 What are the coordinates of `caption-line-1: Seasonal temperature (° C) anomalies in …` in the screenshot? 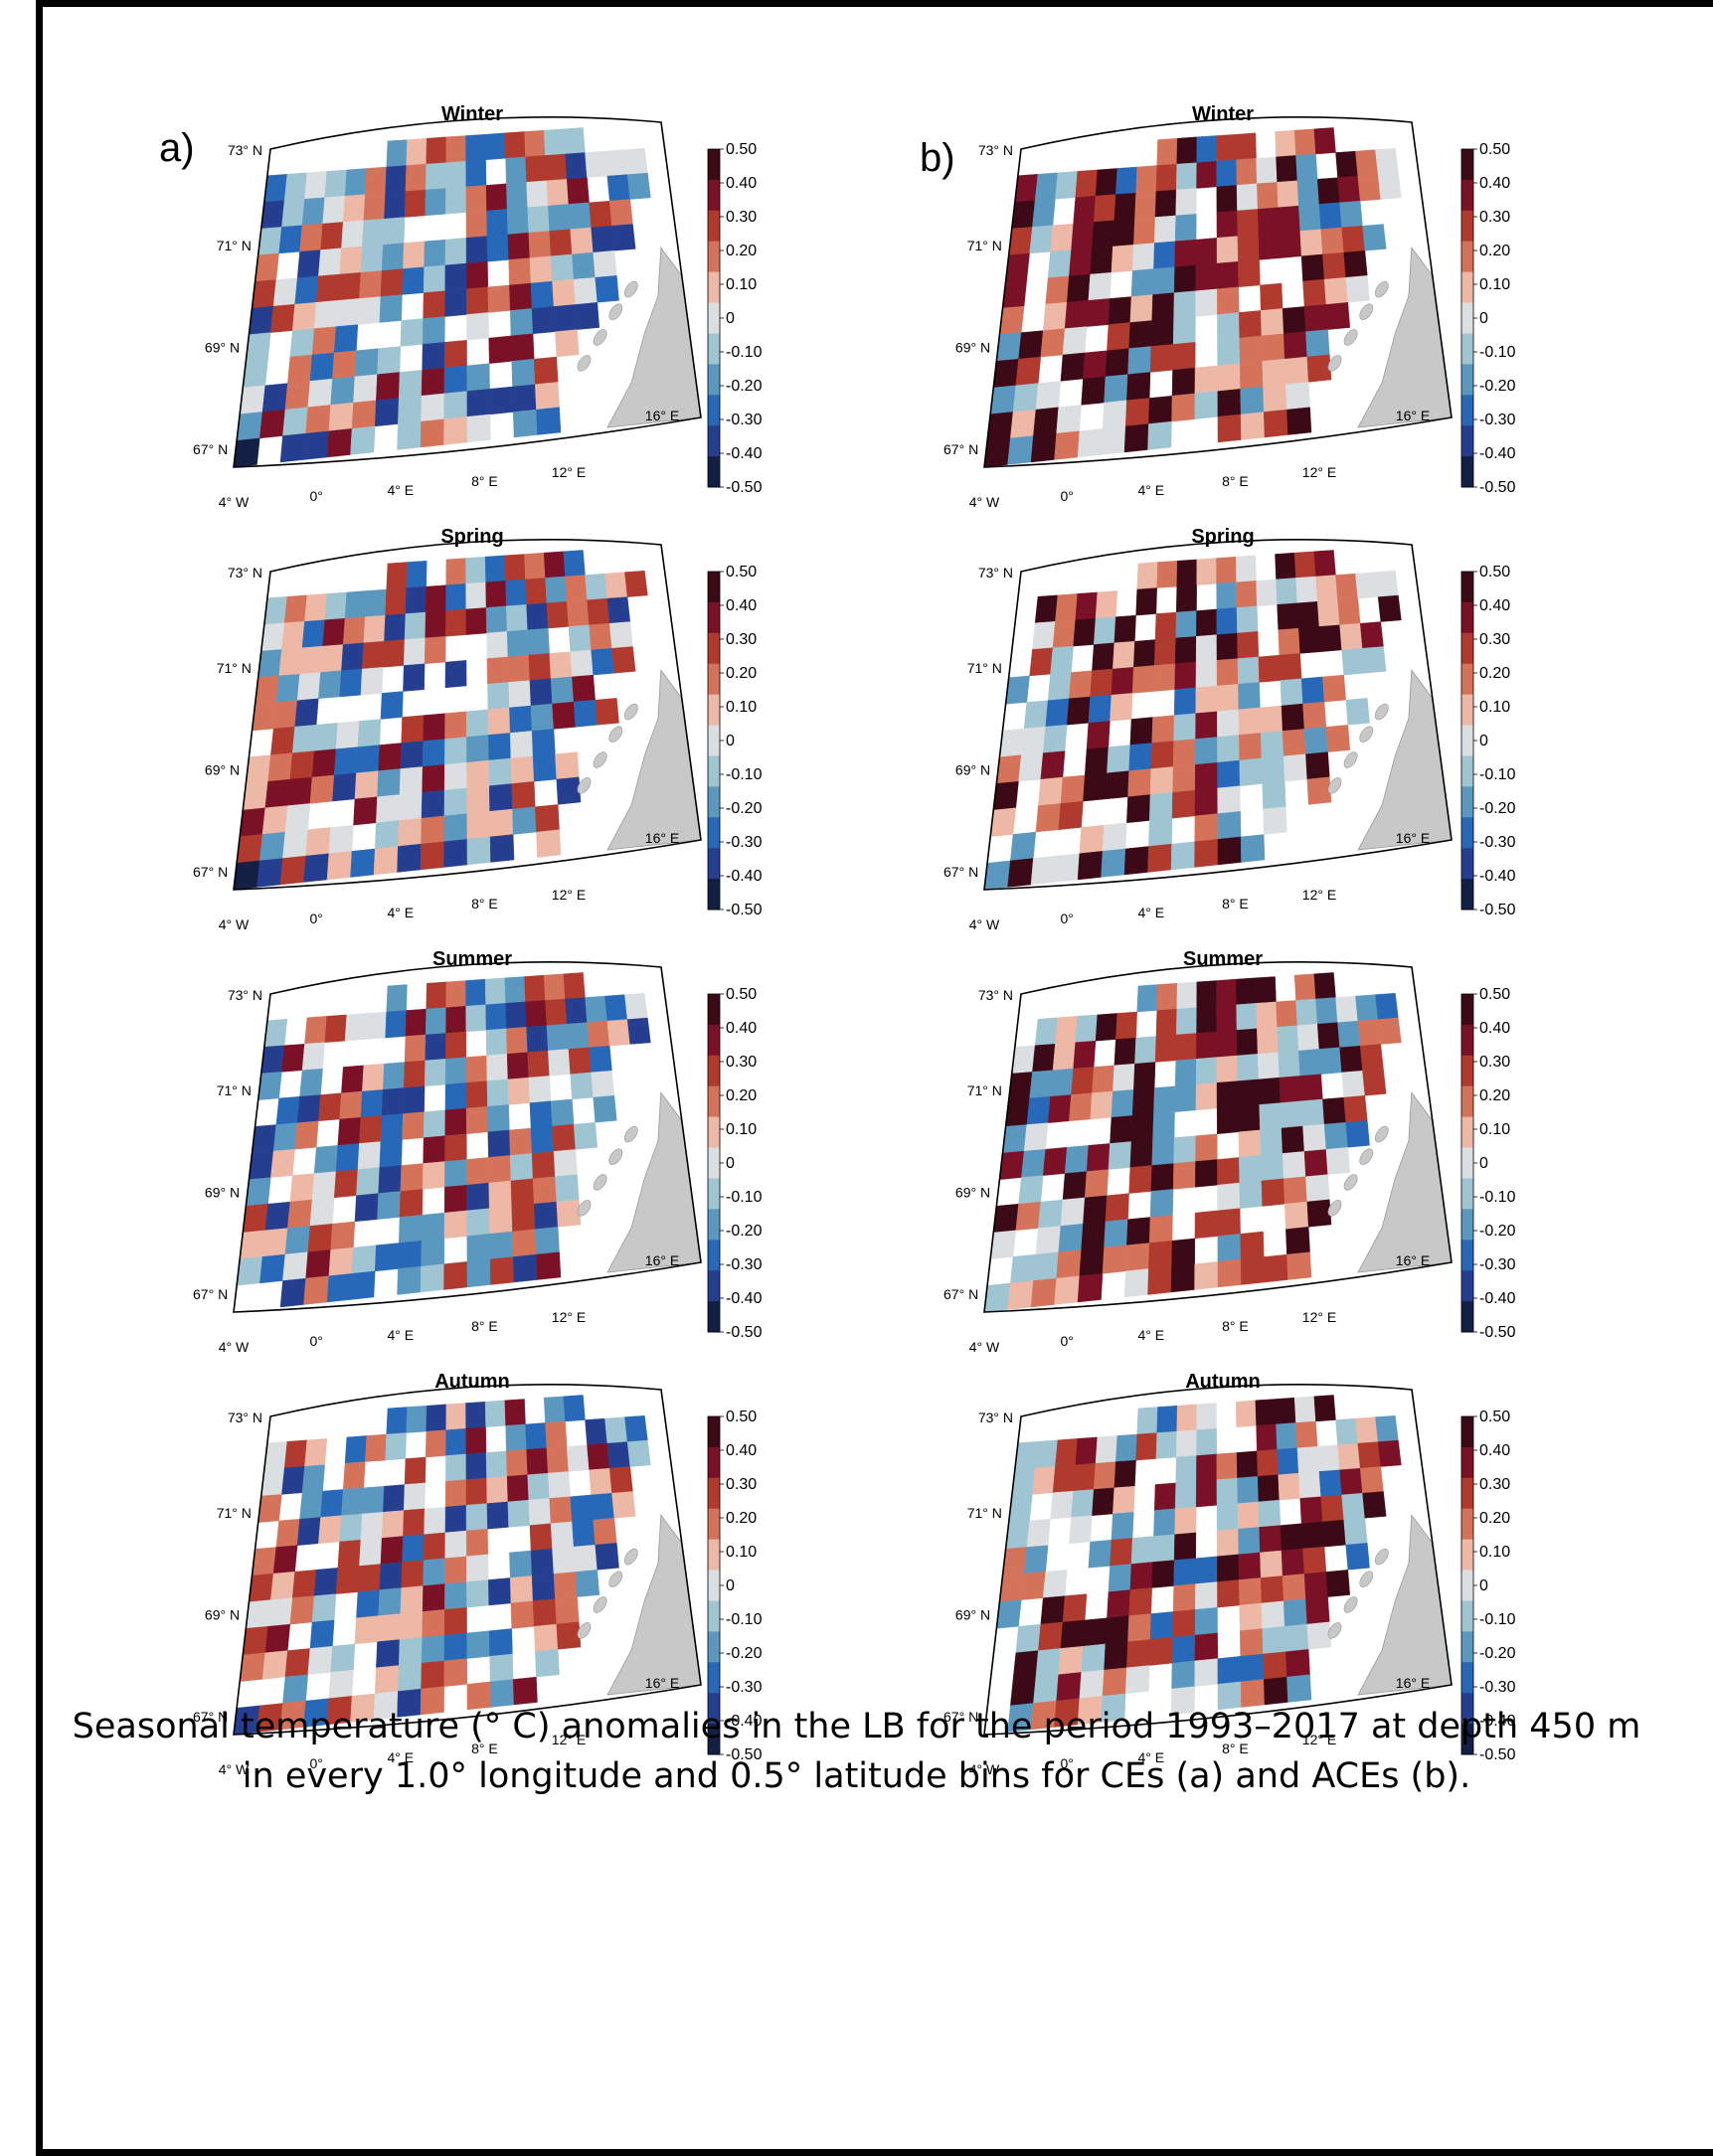 It's located at (856, 1726).